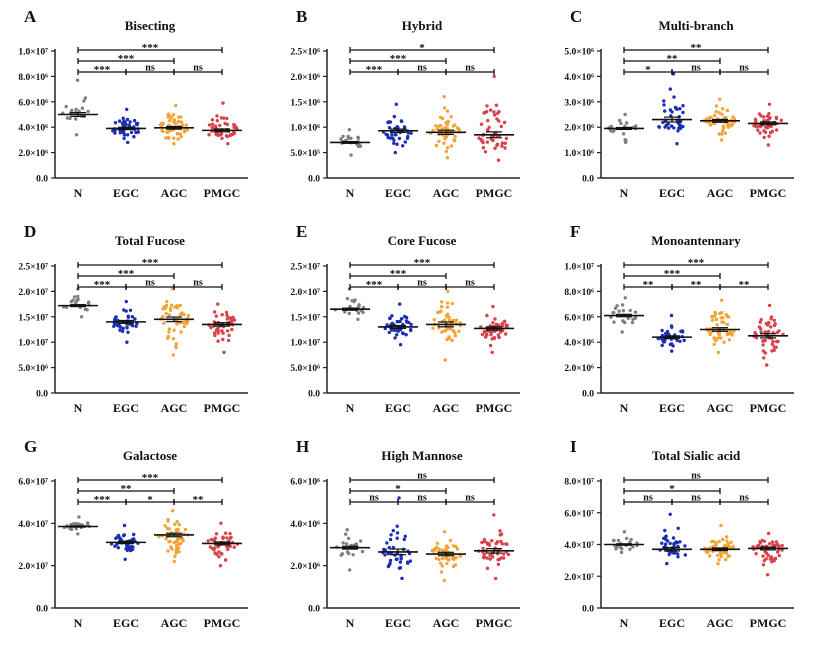  I want to click on y-tick-label: 1.5×10⁶, so click(305, 103).